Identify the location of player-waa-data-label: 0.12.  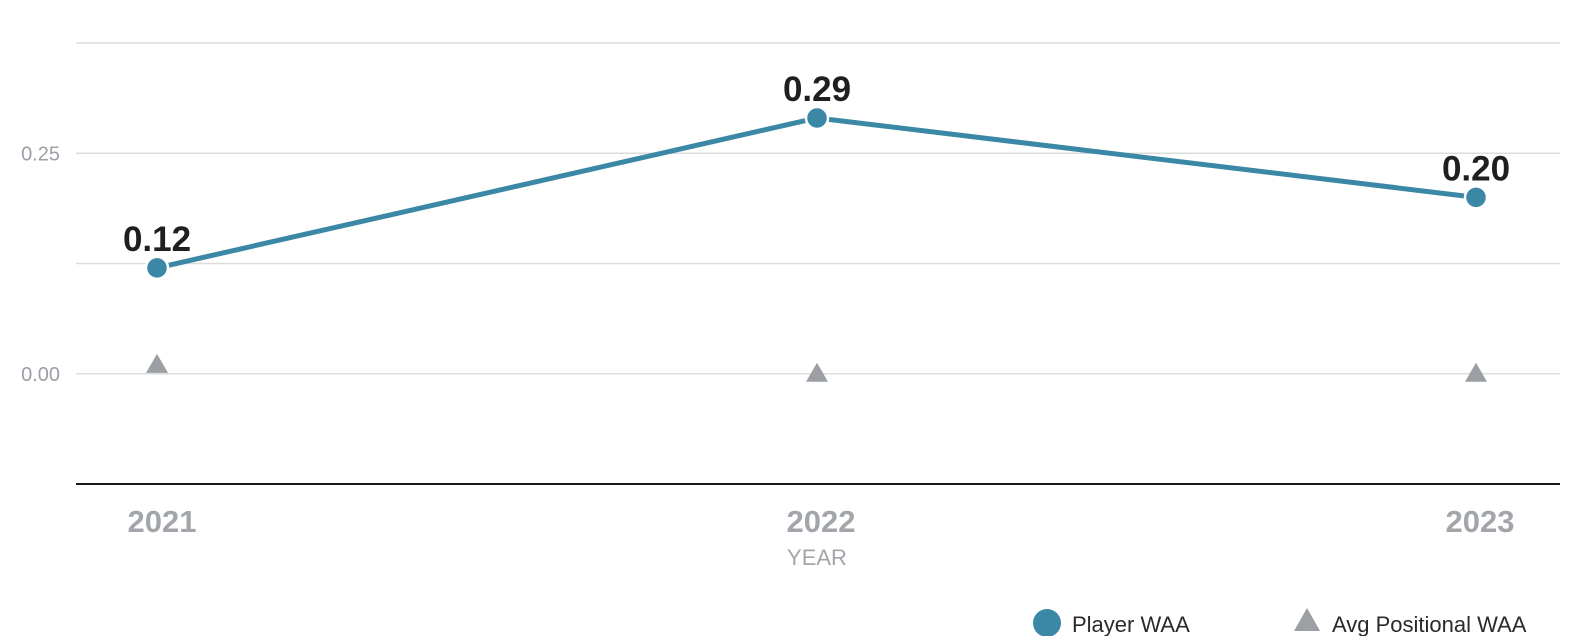
(157, 239).